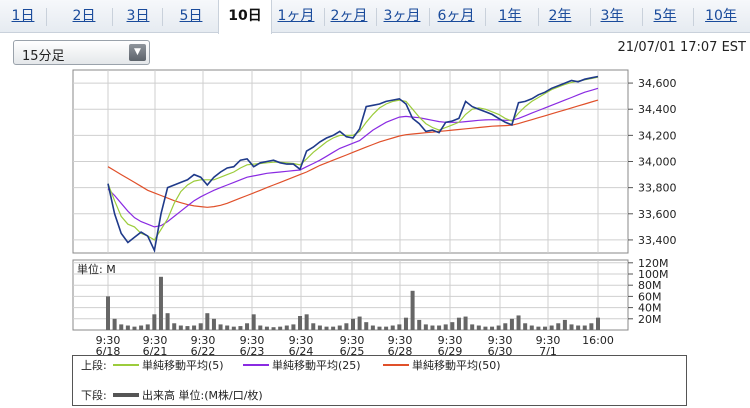 This screenshot has width=750, height=408. Describe the element at coordinates (296, 16) in the screenshot. I see `tab-1-month: 1ヶ月` at that location.